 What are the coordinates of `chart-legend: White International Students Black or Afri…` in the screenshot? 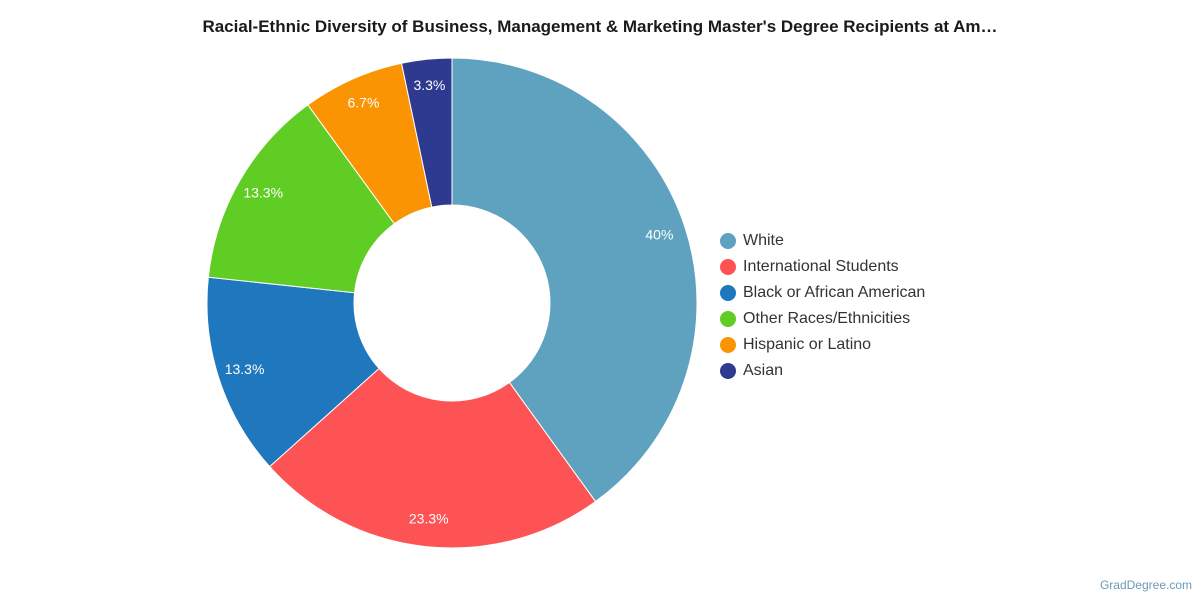 It's located at (822, 306).